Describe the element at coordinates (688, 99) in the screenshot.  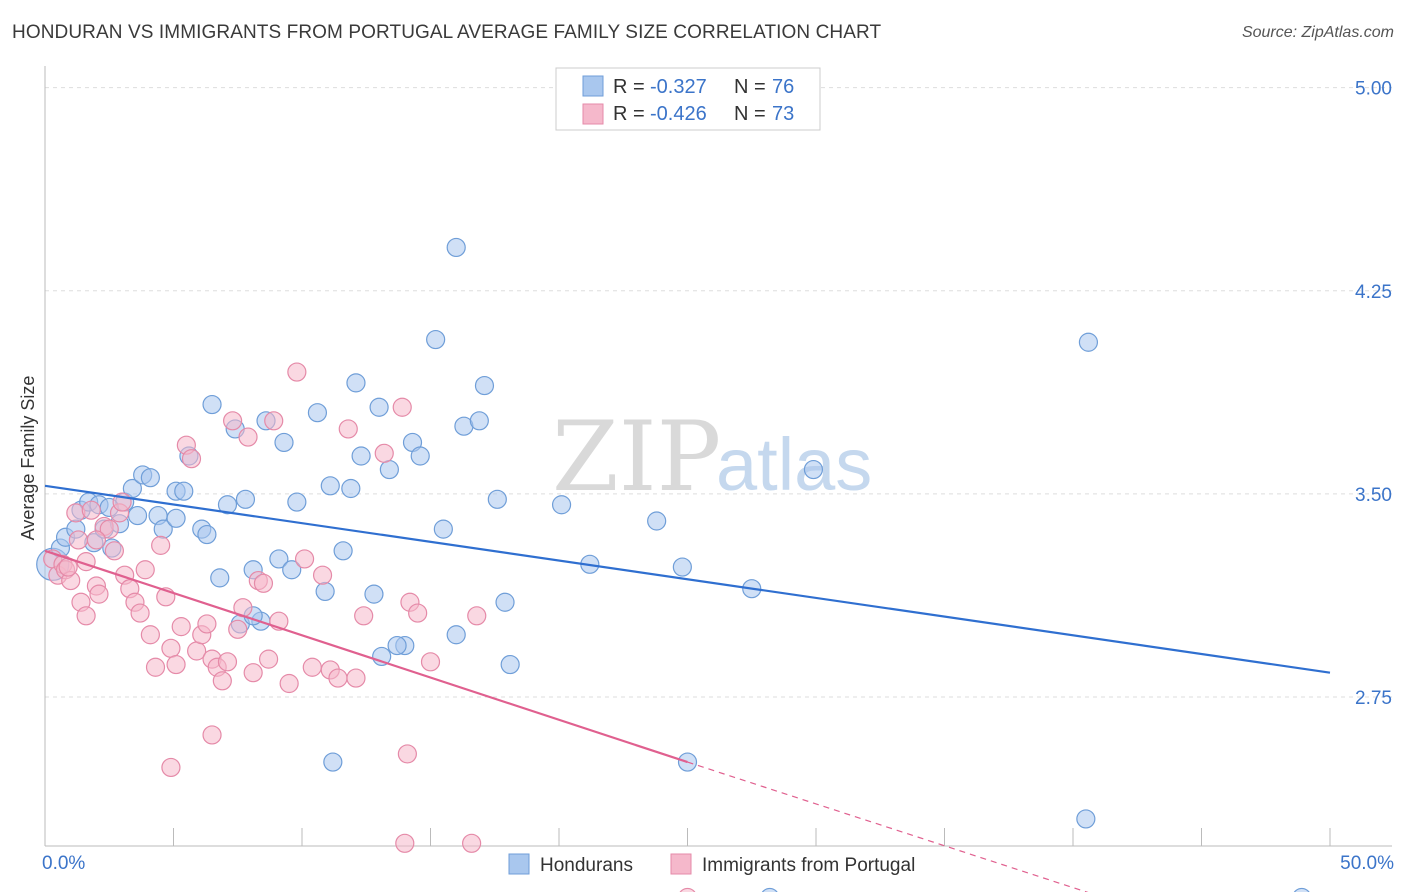
I see `correlation-legend: R = -0.327 N = 76 R = -0.426 N = 73` at that location.